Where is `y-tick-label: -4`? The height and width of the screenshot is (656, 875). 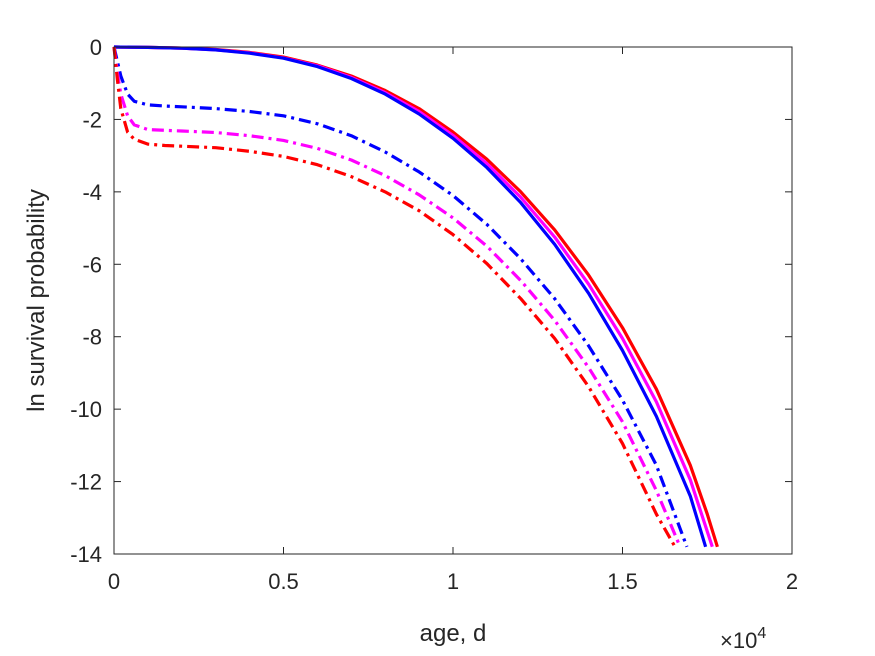
y-tick-label: -4 is located at coordinates (92, 192).